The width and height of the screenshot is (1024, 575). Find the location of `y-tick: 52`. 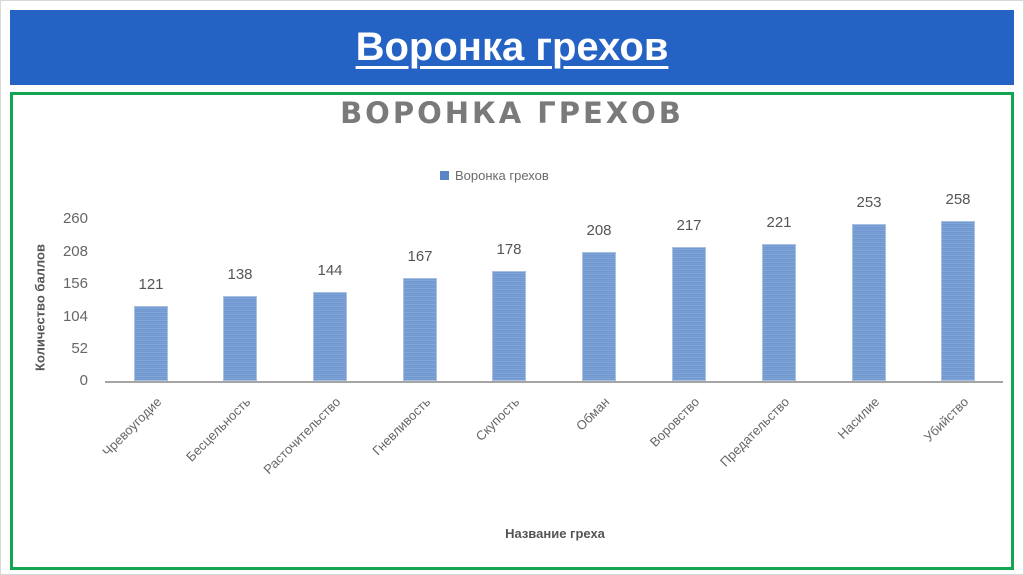

y-tick: 52 is located at coordinates (79, 348).